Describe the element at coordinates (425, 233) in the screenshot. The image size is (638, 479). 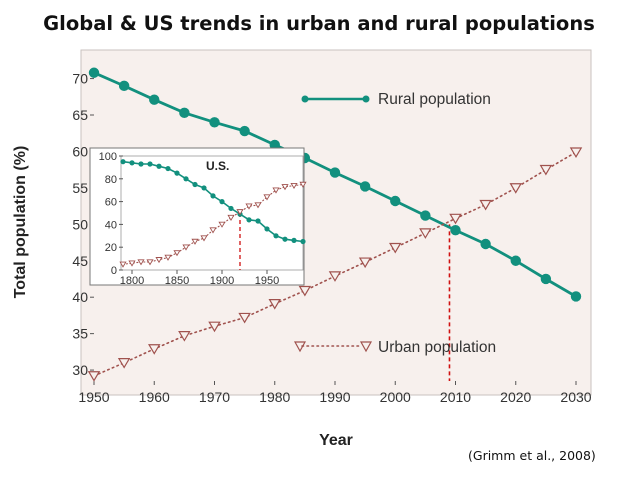
I see `point-urban-population-2005` at that location.